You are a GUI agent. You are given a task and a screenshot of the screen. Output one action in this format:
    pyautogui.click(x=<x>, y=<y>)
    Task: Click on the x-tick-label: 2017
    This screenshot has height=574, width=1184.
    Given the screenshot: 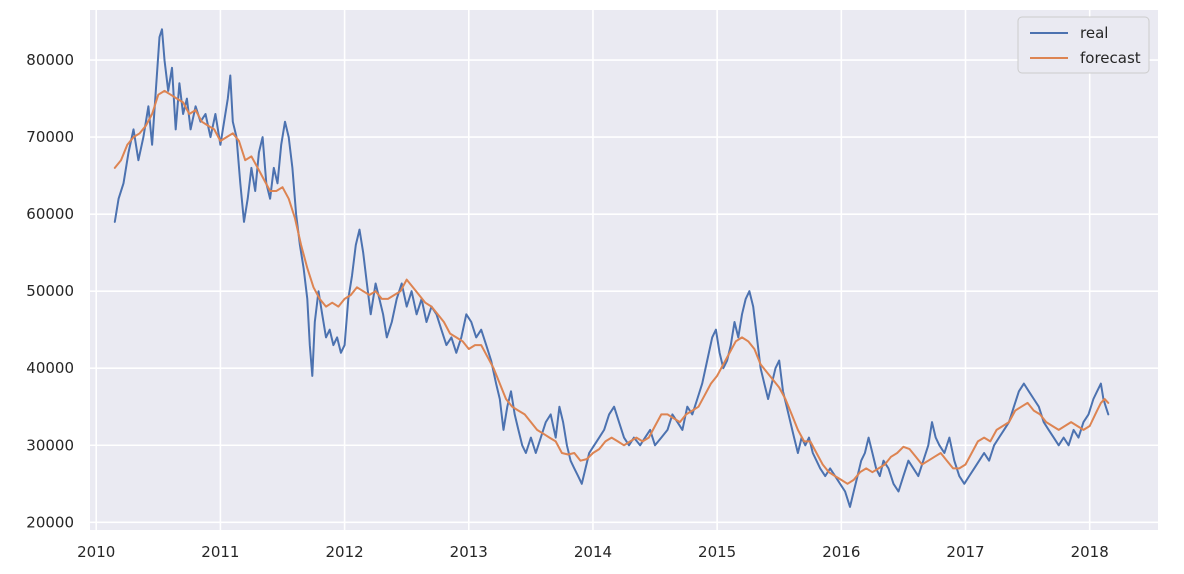 What is the action you would take?
    pyautogui.click(x=965, y=552)
    